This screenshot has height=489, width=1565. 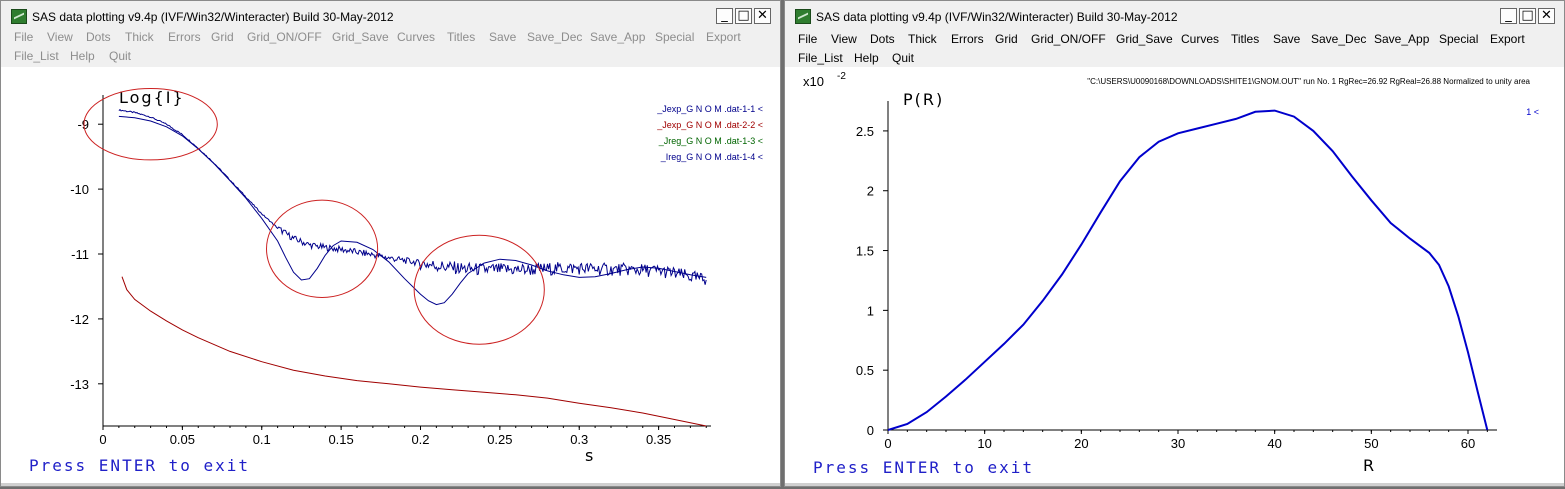 I want to click on y-tick-label: 2.5, so click(x=865, y=131).